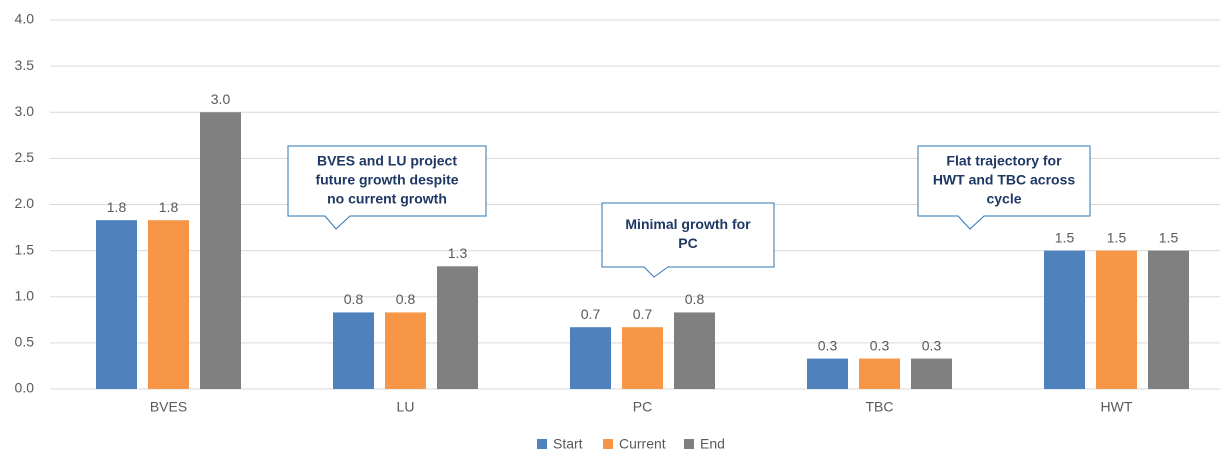 The width and height of the screenshot is (1225, 450). Describe the element at coordinates (386, 180) in the screenshot. I see `callout-text: future growth despite` at that location.